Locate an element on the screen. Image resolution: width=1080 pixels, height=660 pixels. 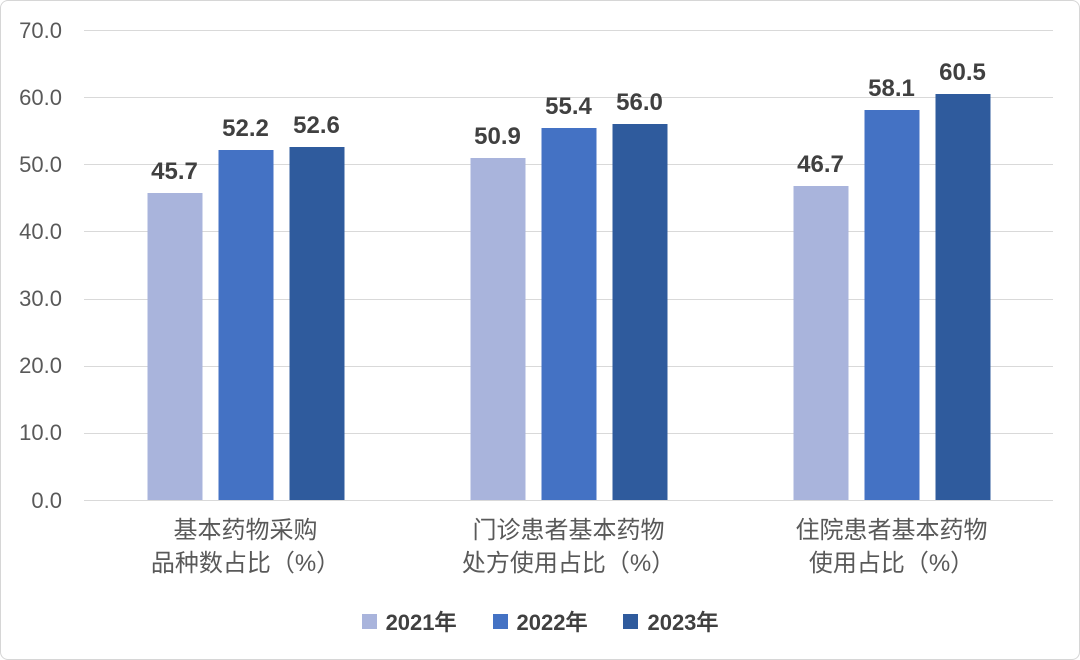
bar-value-label: 45.7 is located at coordinates (174, 172).